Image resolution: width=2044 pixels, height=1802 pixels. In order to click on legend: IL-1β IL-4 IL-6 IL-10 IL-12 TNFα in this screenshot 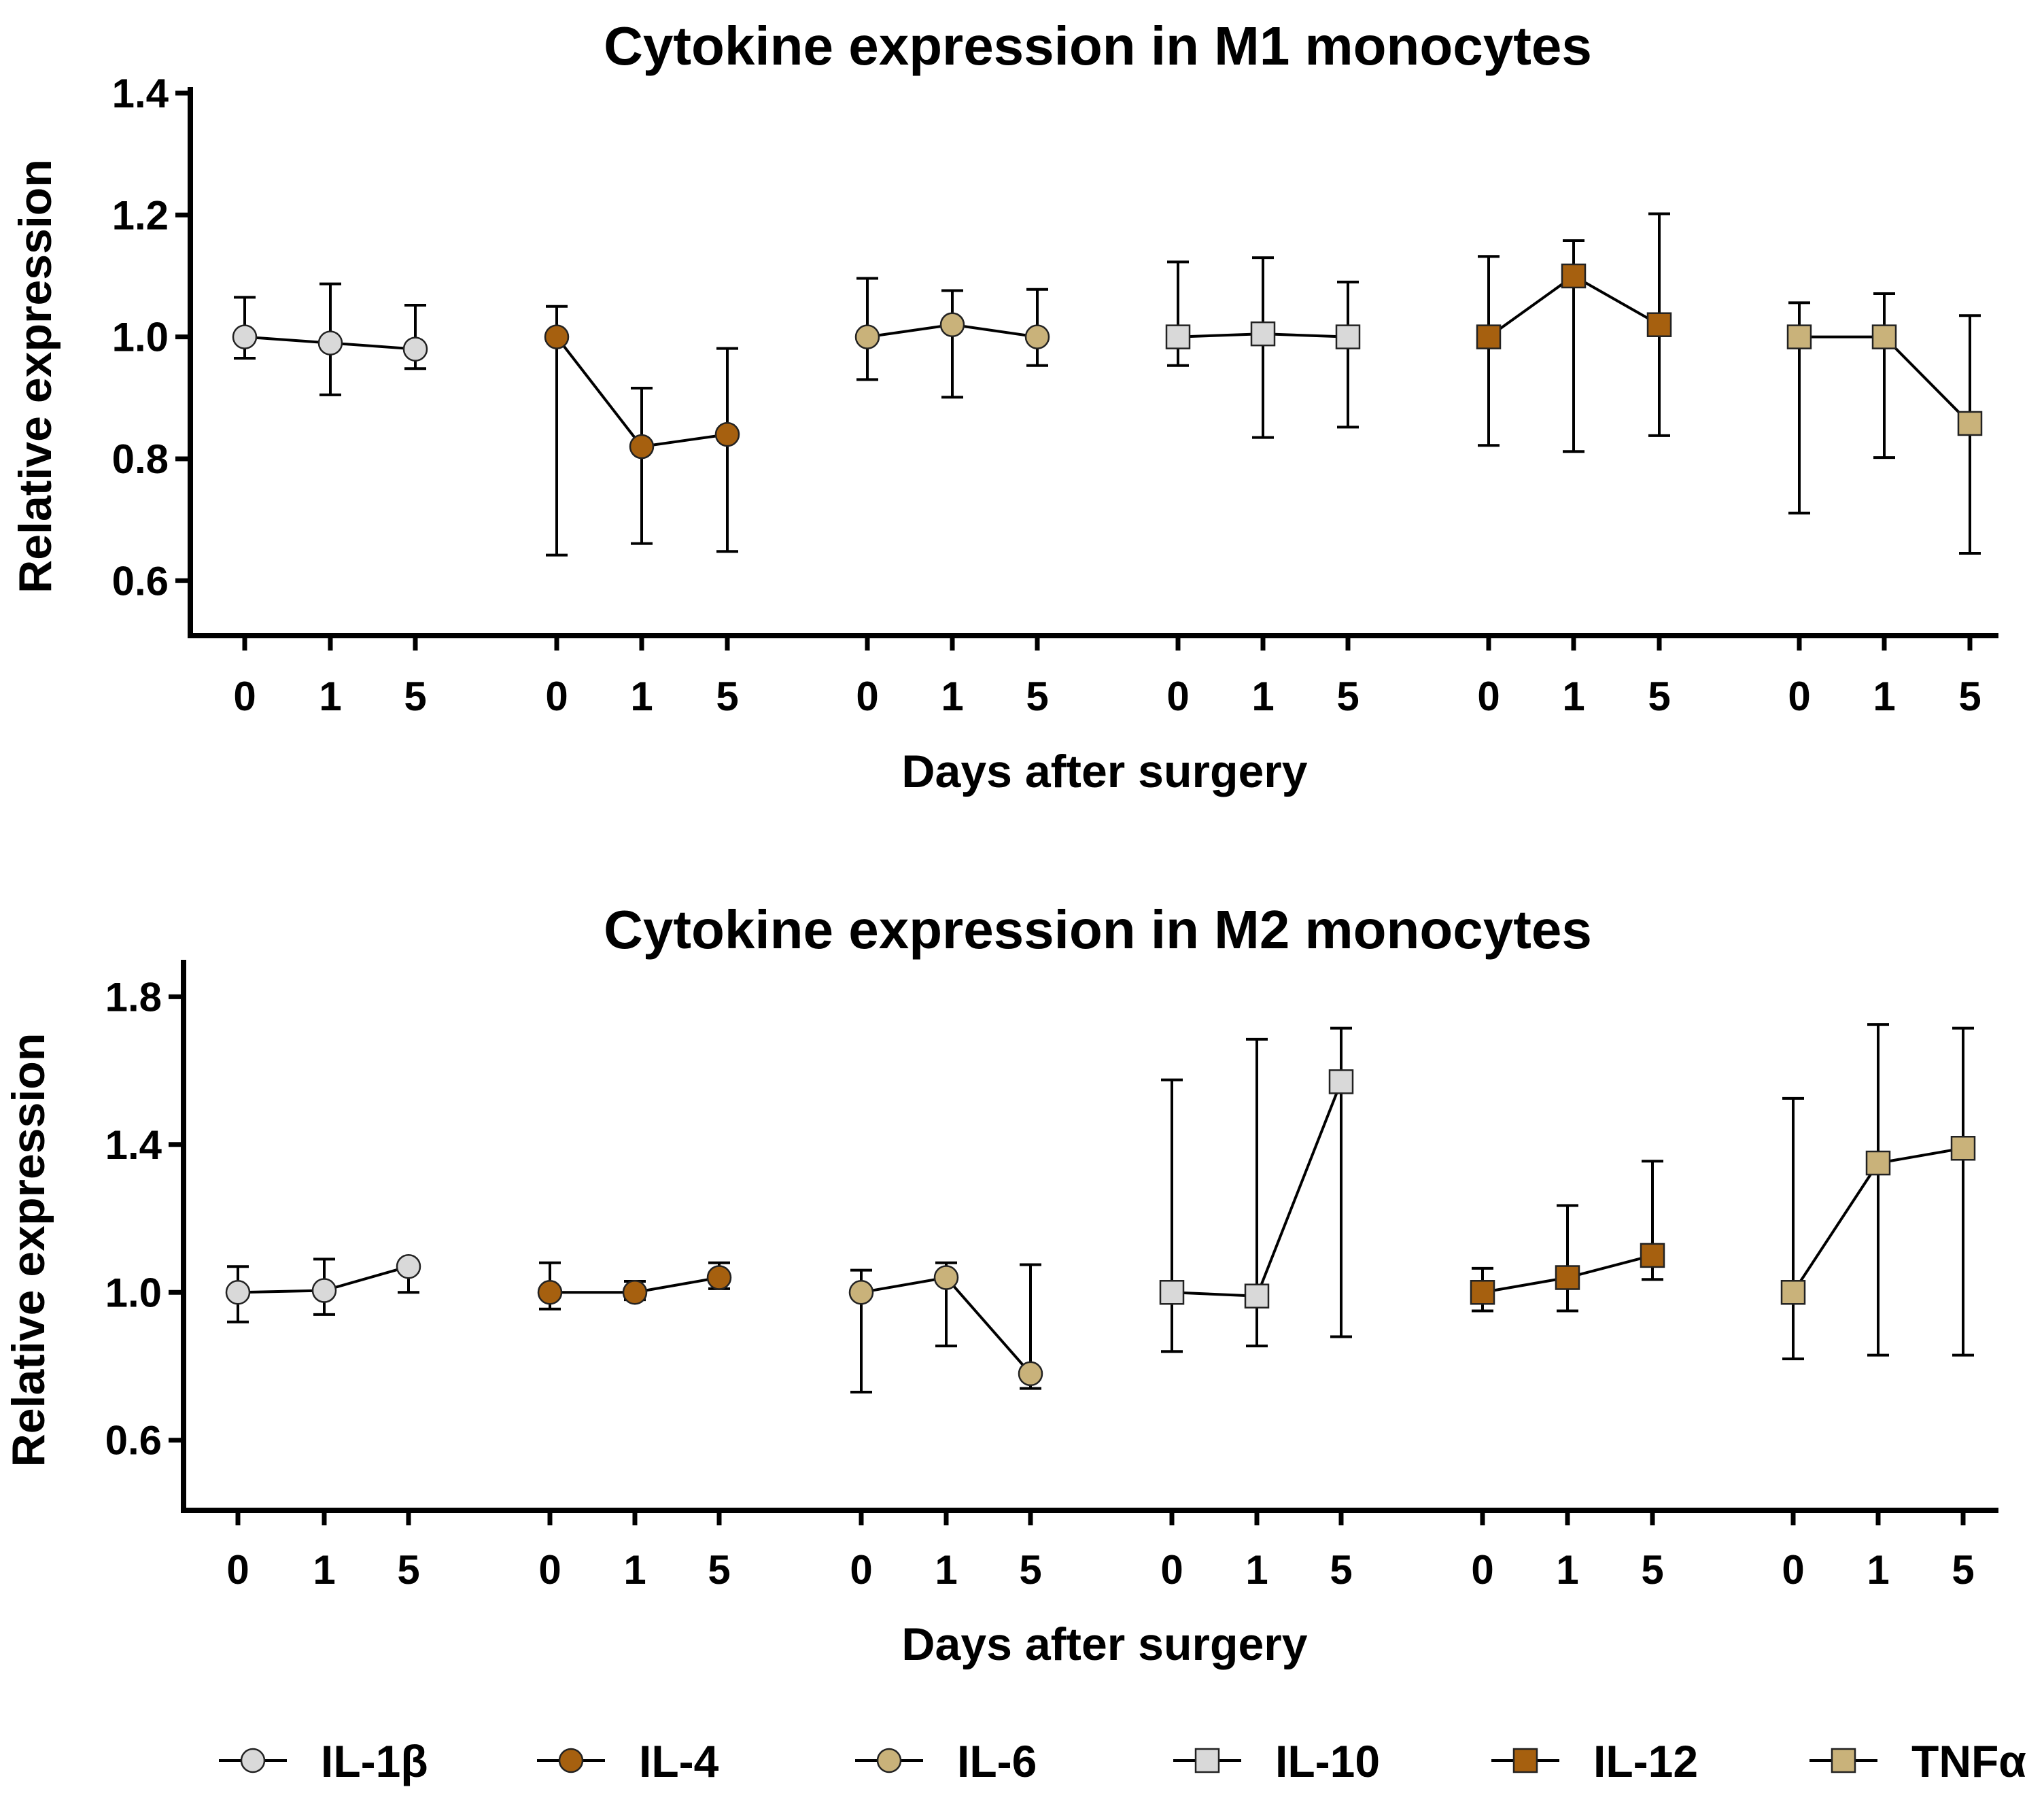, I will do `click(1122, 1761)`.